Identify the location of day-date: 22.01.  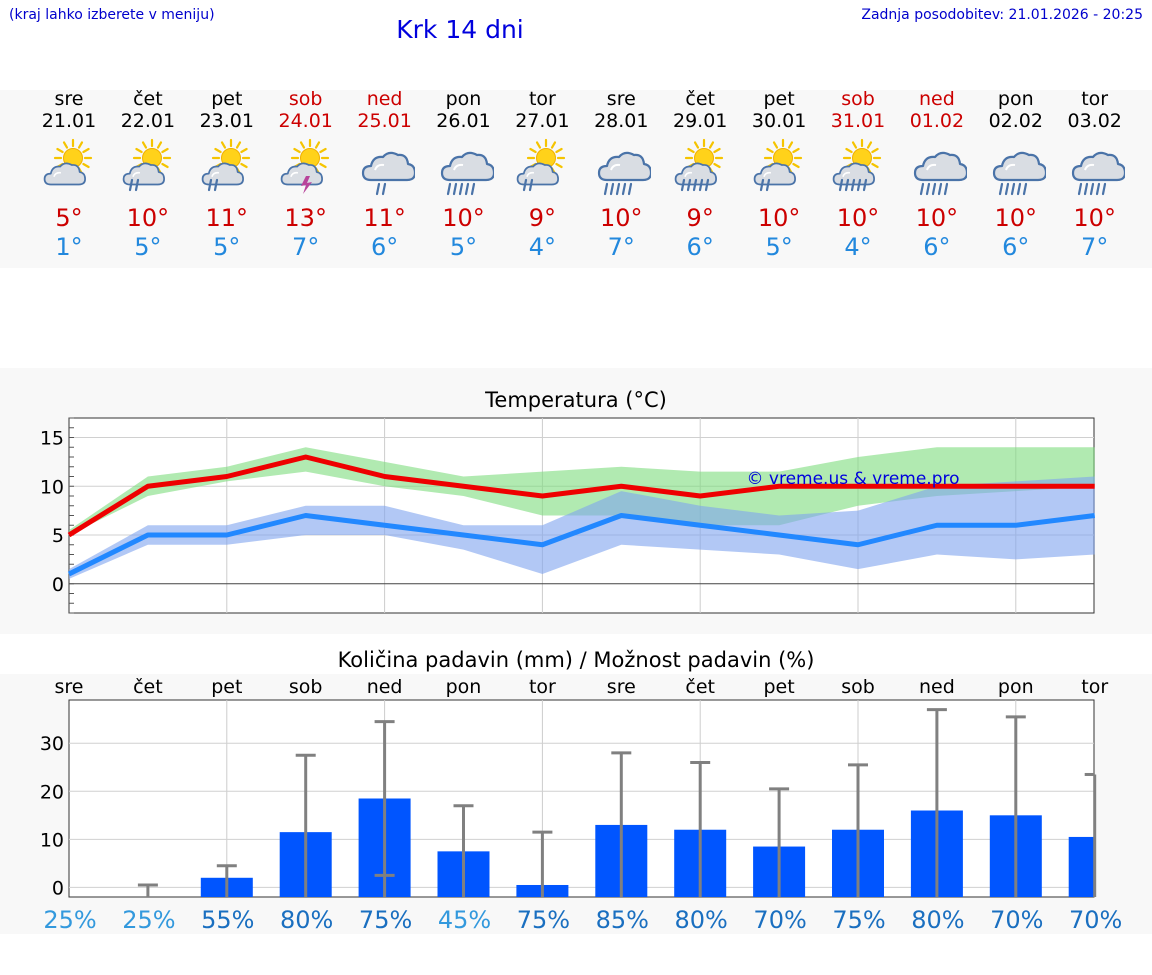
(148, 121).